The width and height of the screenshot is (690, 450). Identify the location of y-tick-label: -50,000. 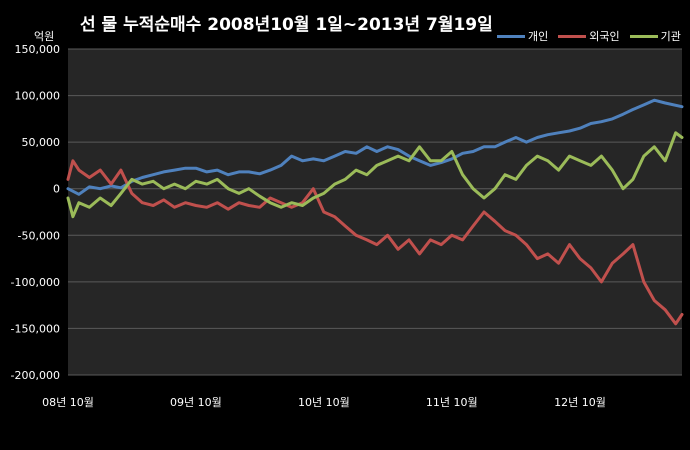
(39, 235).